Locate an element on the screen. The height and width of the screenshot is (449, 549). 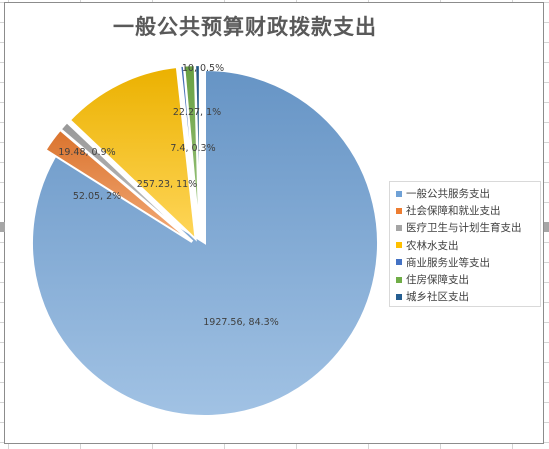
slice-农林水支出 is located at coordinates (132, 153).